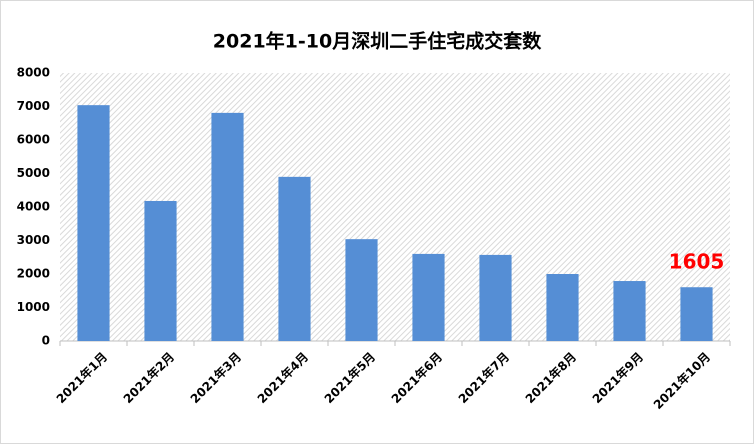 The image size is (754, 444). Describe the element at coordinates (377, 41) in the screenshot. I see `chart-title: 2021年1-10月深圳二手住宅成交套数` at that location.